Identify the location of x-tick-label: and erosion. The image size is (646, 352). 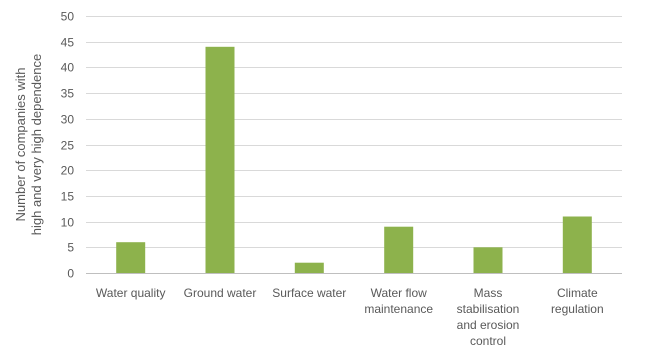
(488, 325).